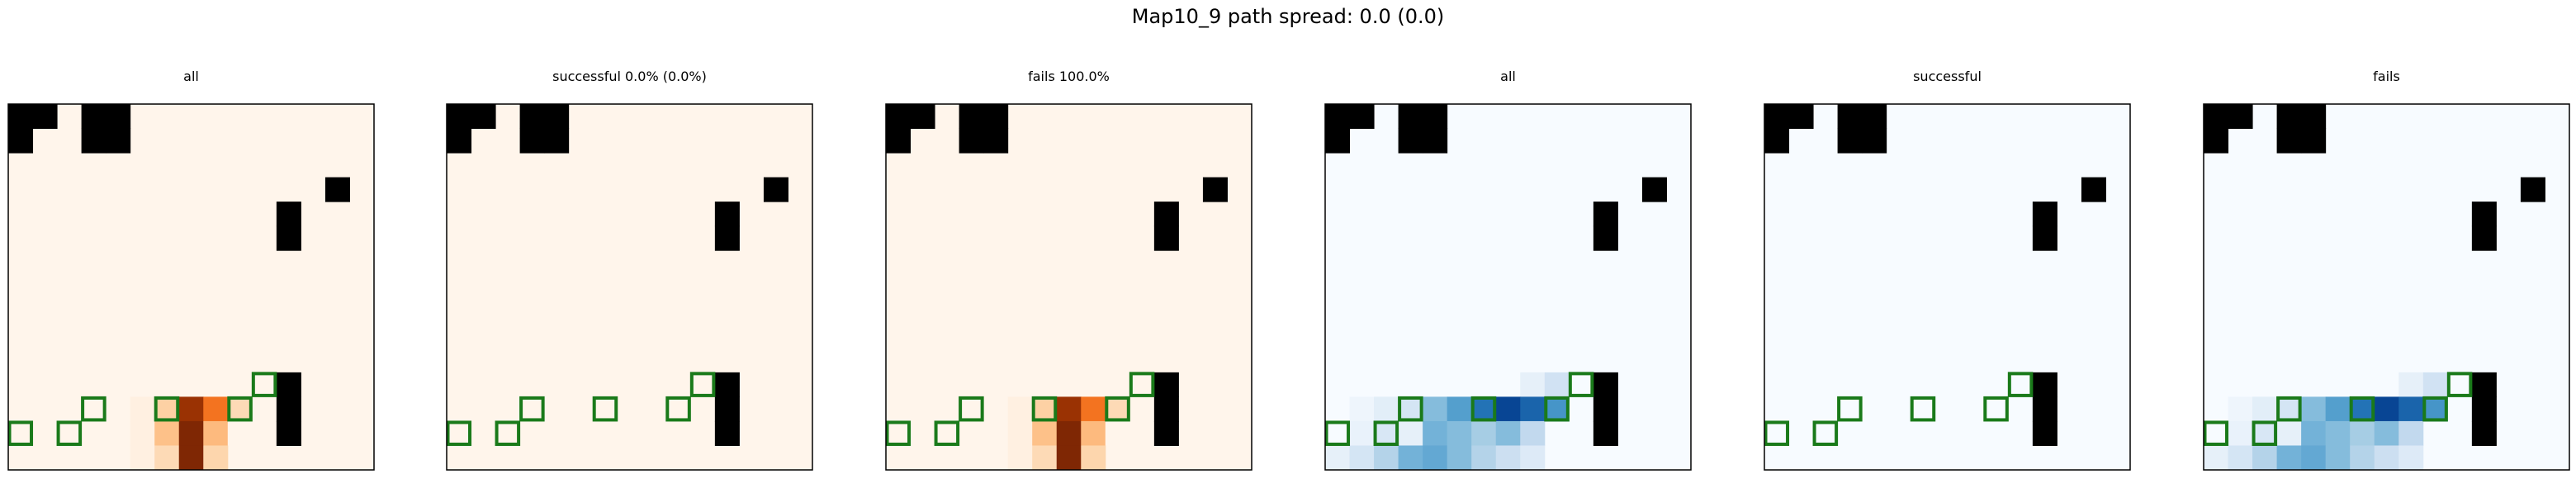  Describe the element at coordinates (1068, 270) in the screenshot. I see `heatmap-panel-3: fails 100.0%` at that location.